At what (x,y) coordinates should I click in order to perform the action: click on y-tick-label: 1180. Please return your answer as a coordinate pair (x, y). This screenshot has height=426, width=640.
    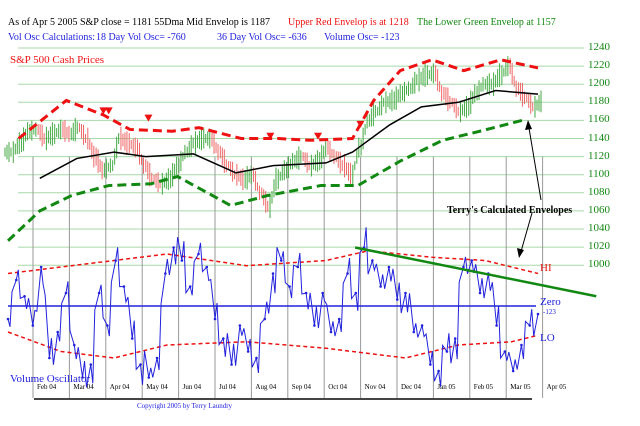
    Looking at the image, I should click on (599, 101).